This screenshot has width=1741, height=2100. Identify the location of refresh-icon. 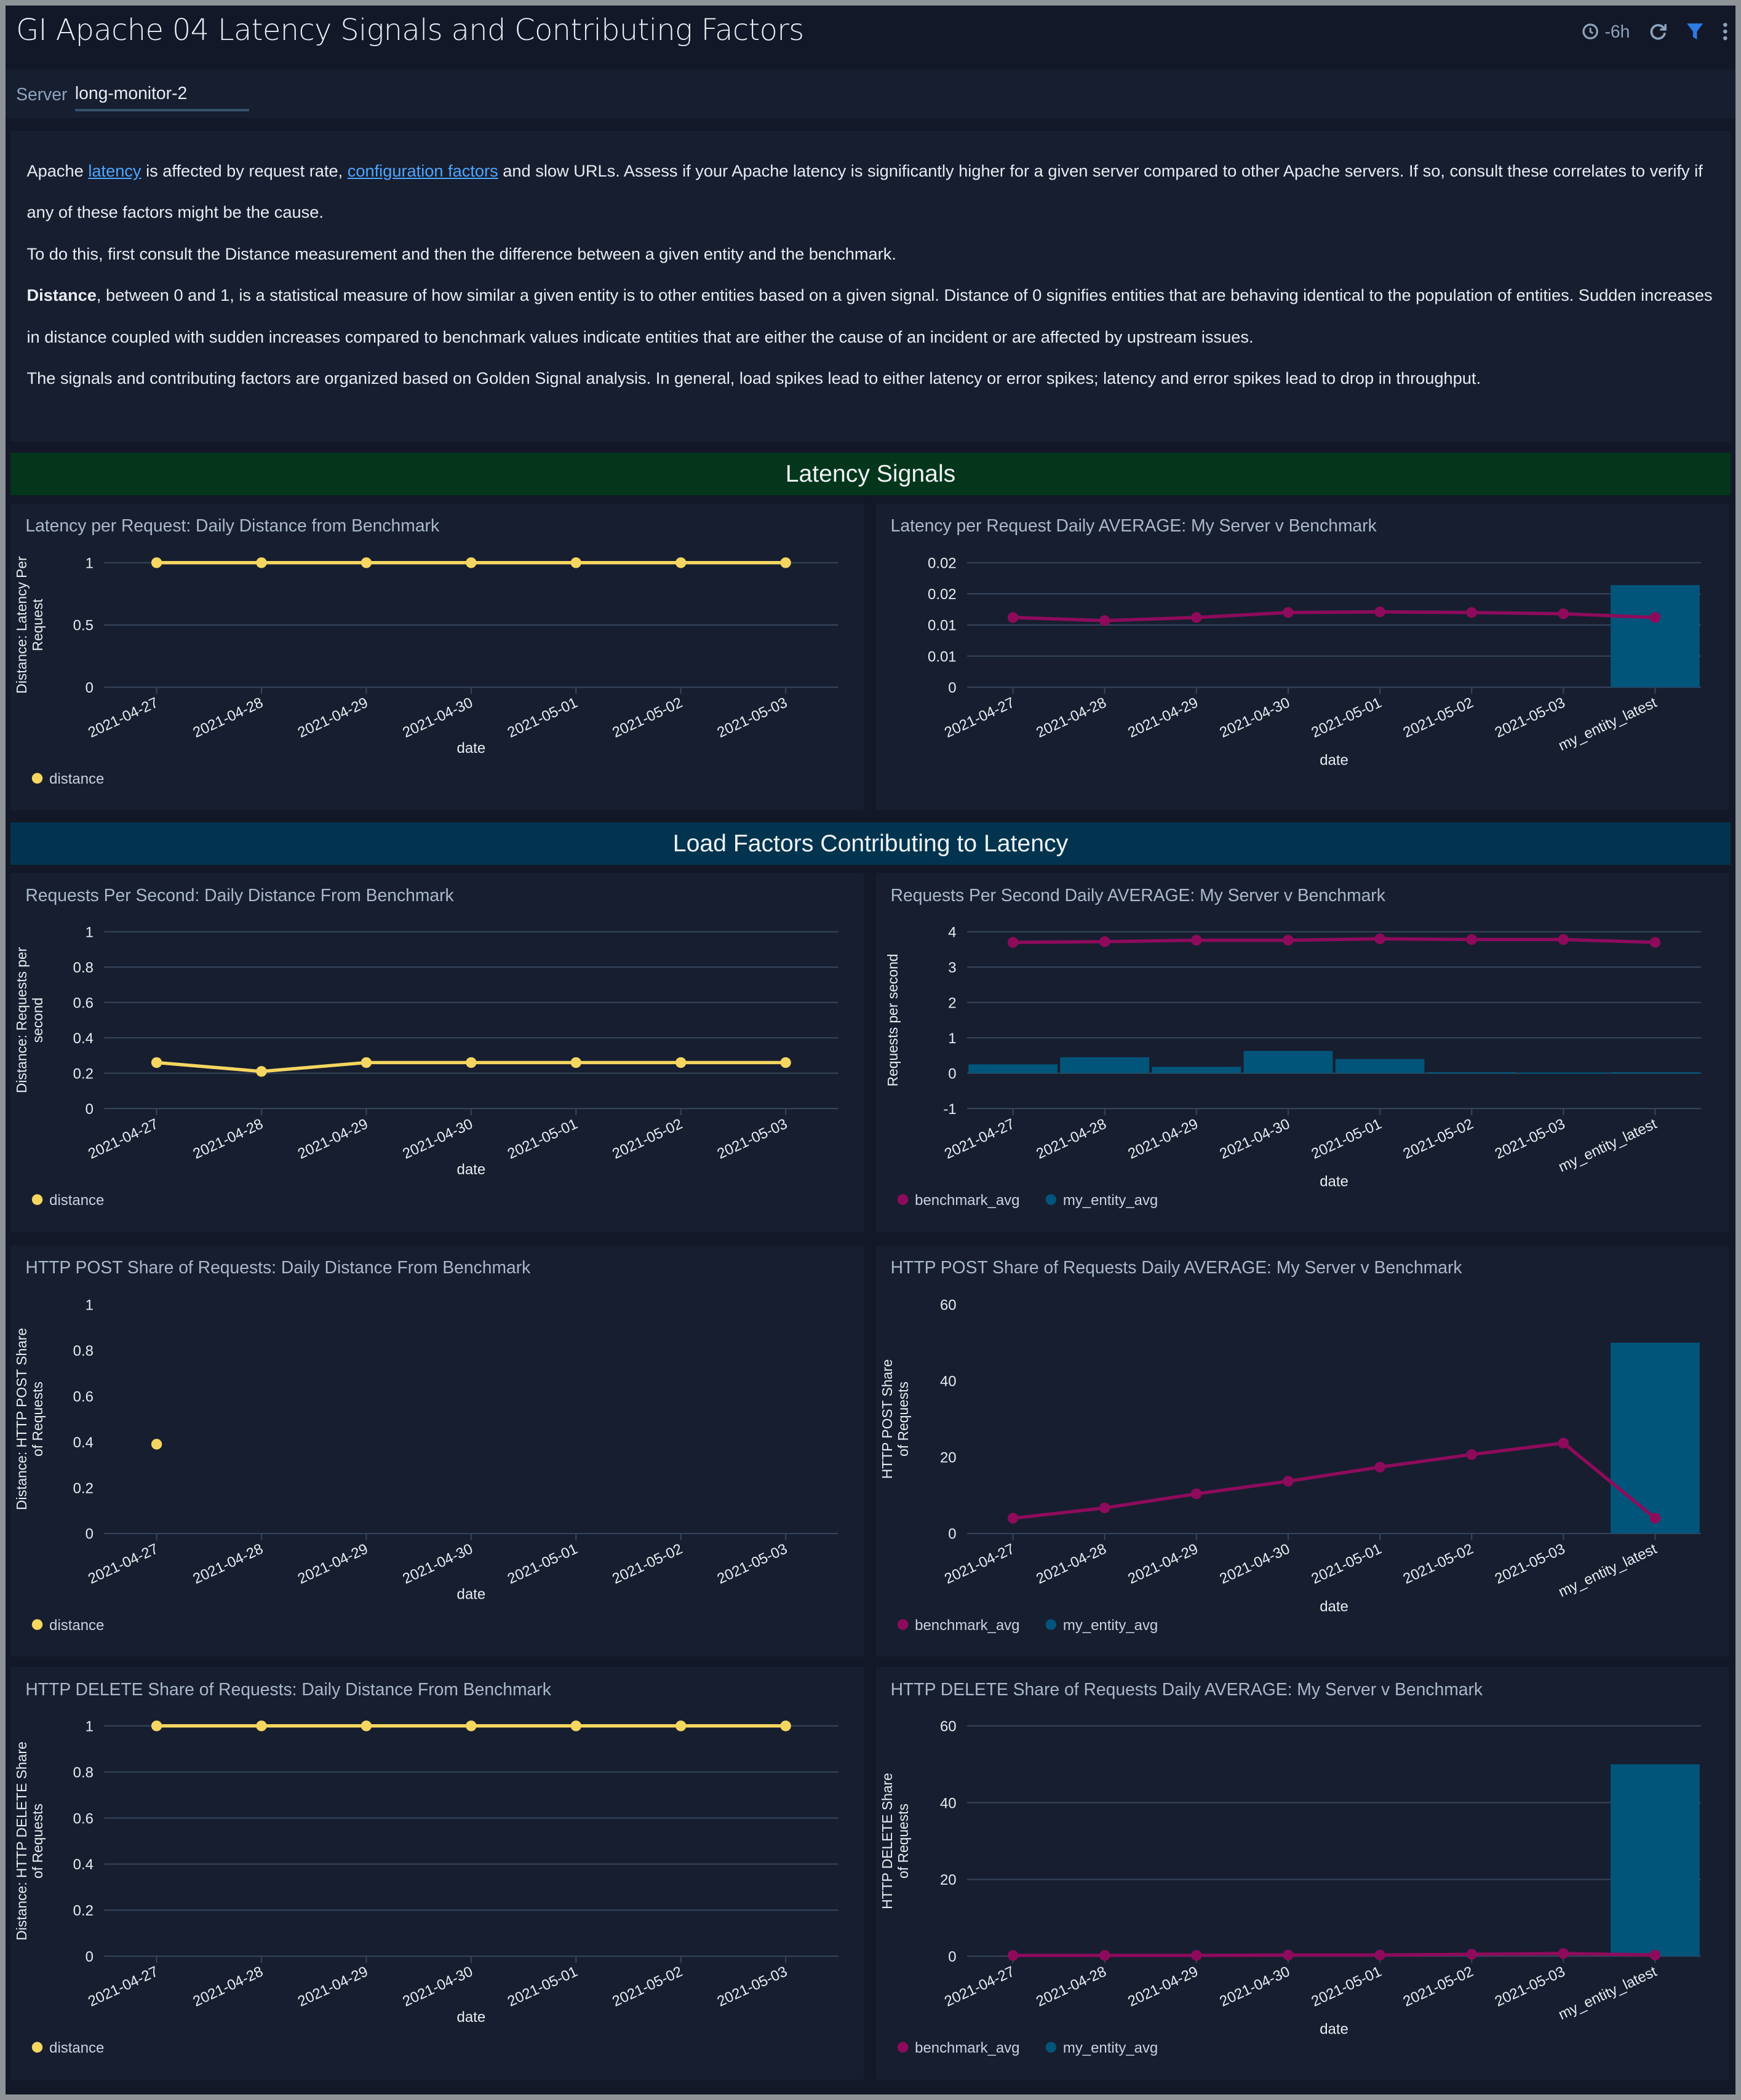
(1658, 31).